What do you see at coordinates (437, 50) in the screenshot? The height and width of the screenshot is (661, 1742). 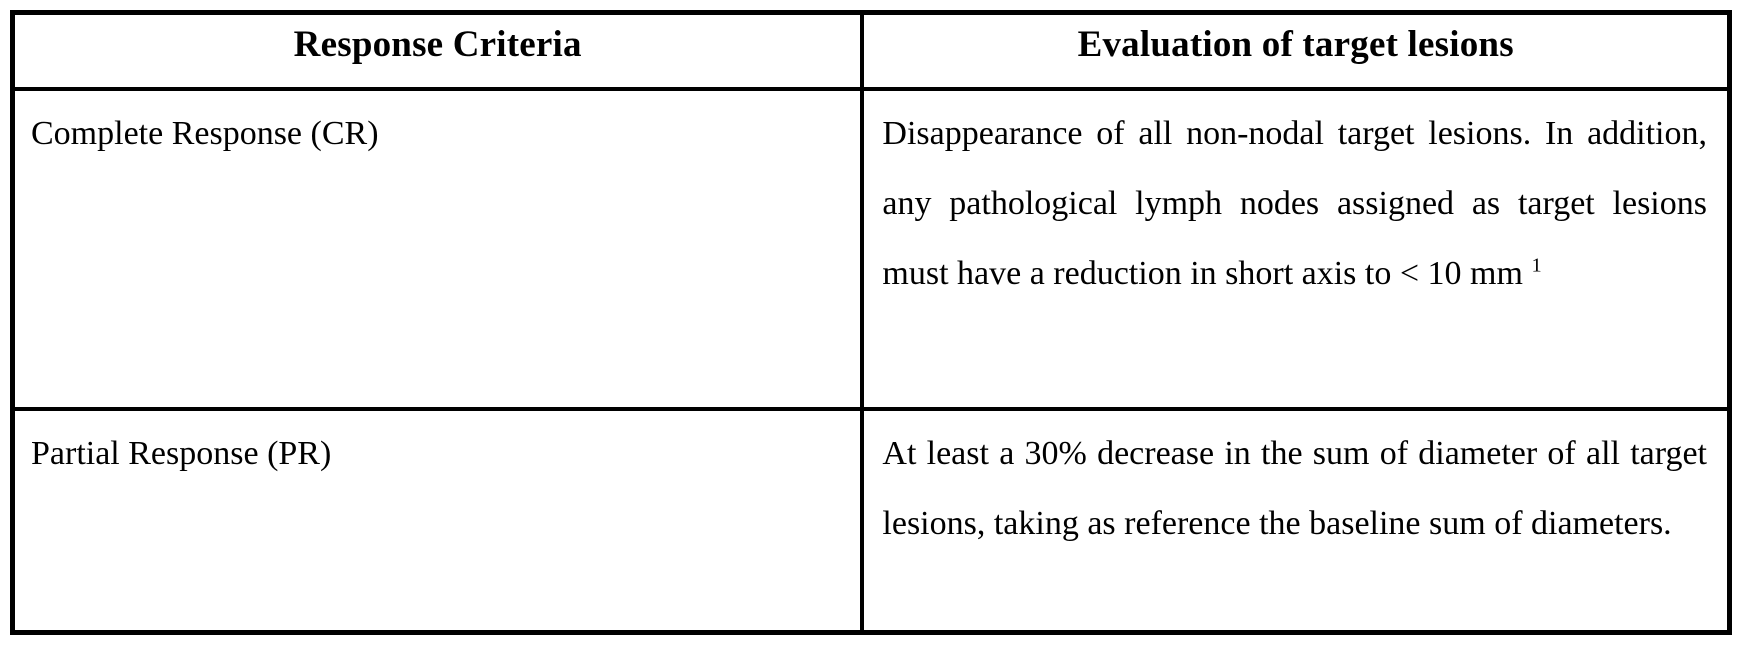 I see `column-header-response-criteria: Response Criteria` at bounding box center [437, 50].